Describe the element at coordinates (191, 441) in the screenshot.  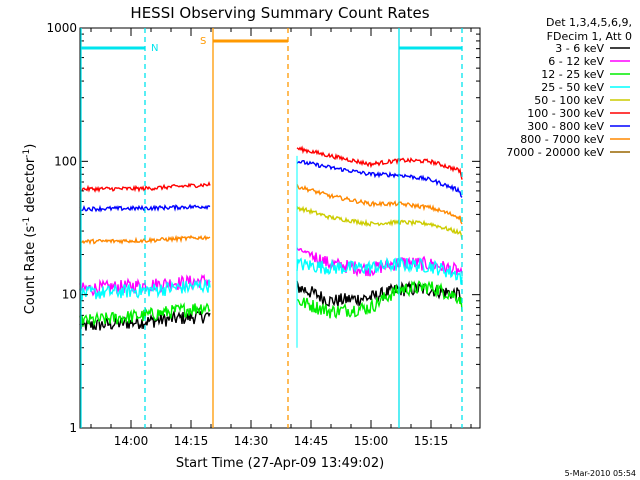
I see `x-tick-label: 14:15` at that location.